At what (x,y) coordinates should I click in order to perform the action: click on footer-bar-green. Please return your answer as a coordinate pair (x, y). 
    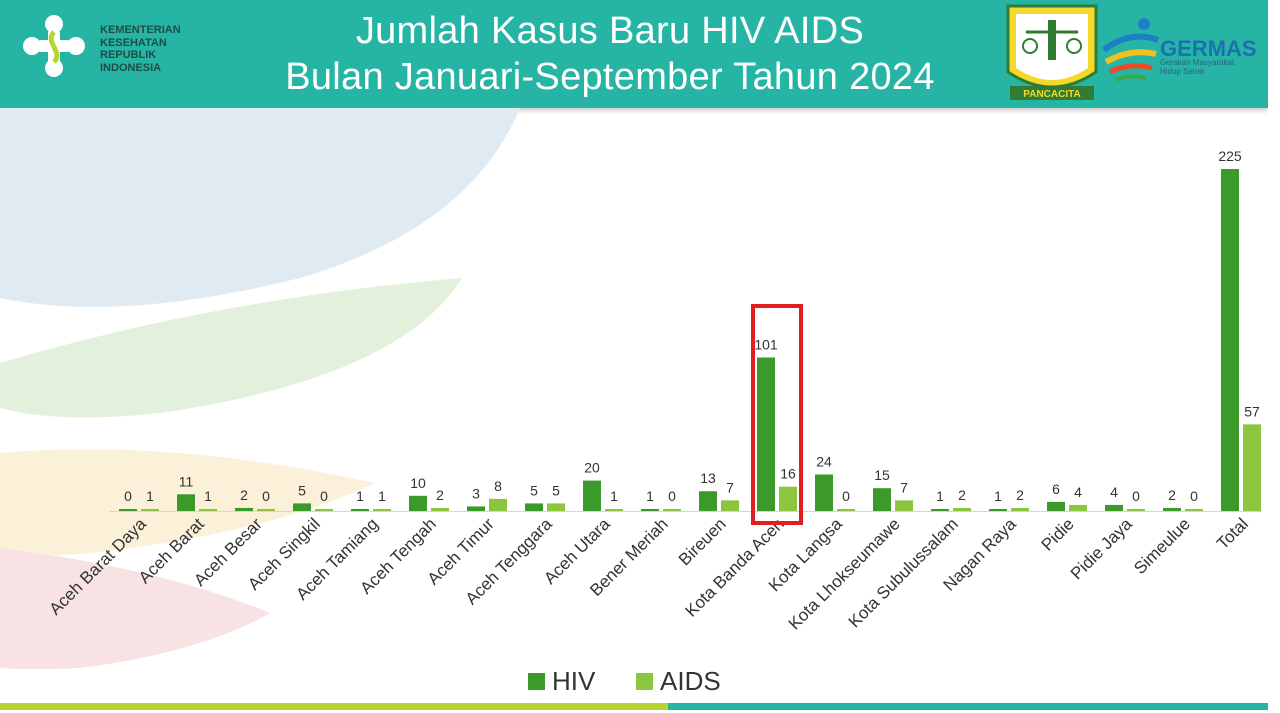
    Looking at the image, I should click on (334, 706).